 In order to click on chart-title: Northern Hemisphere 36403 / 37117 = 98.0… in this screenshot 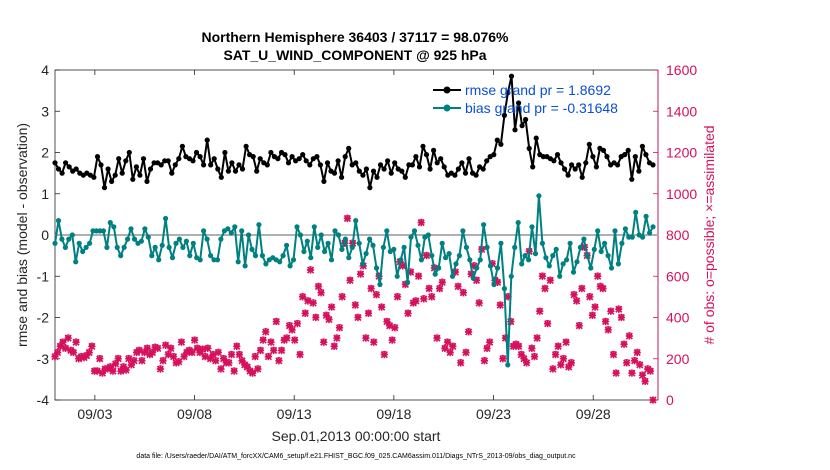, I will do `click(355, 37)`.